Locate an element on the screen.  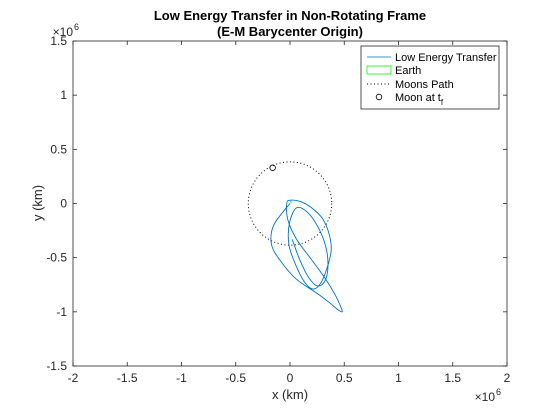
legend-box is located at coordinates (430, 77).